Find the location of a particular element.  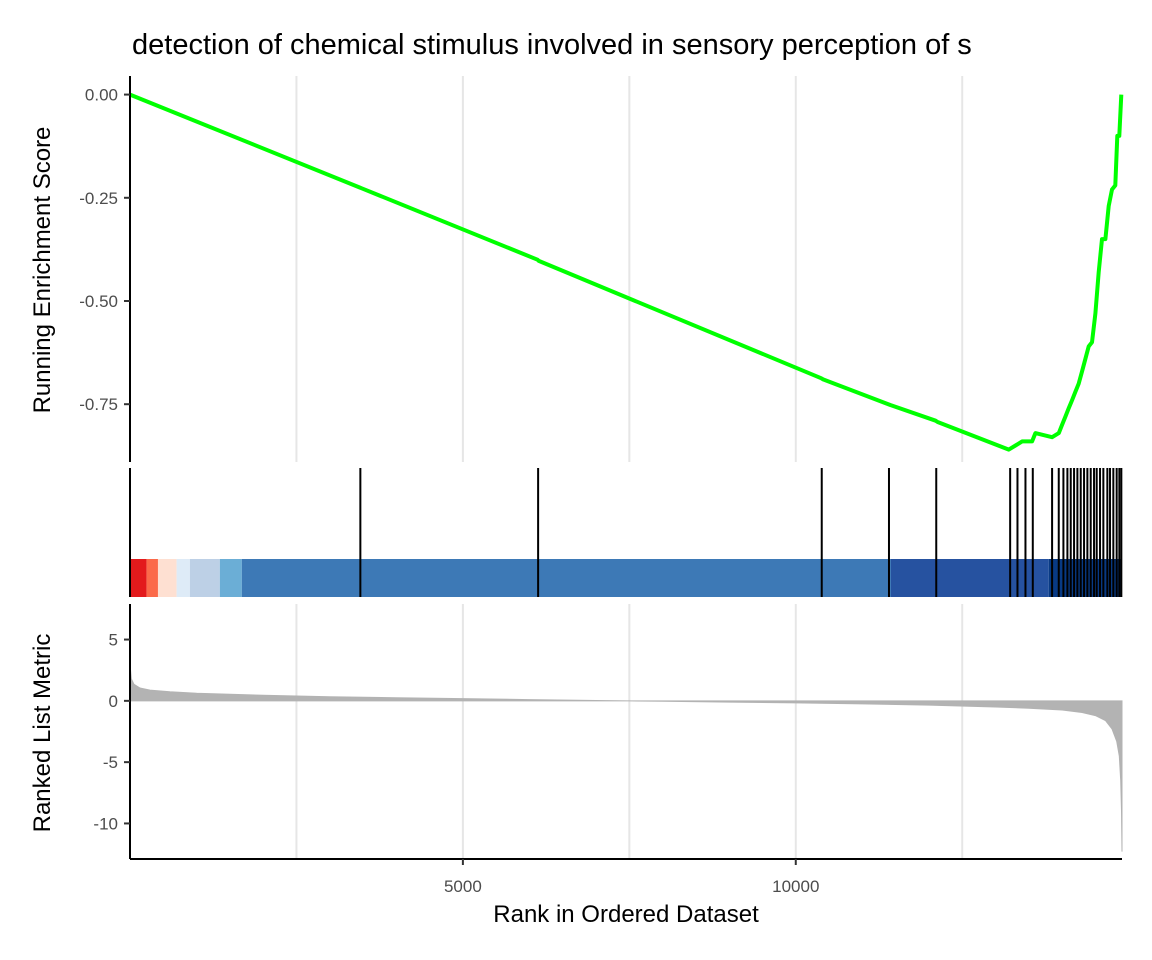

y-tick-label-bottom: 5 is located at coordinates (113, 640).